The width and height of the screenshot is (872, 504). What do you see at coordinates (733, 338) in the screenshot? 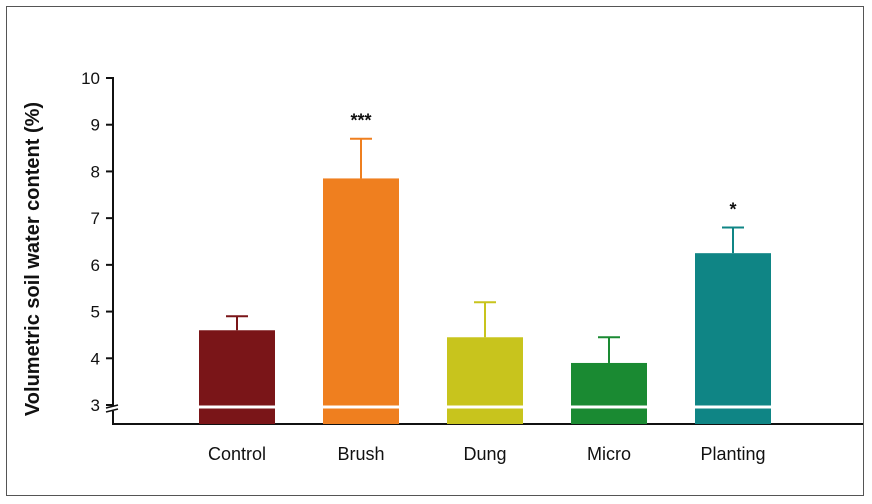
I see `bar-planting` at bounding box center [733, 338].